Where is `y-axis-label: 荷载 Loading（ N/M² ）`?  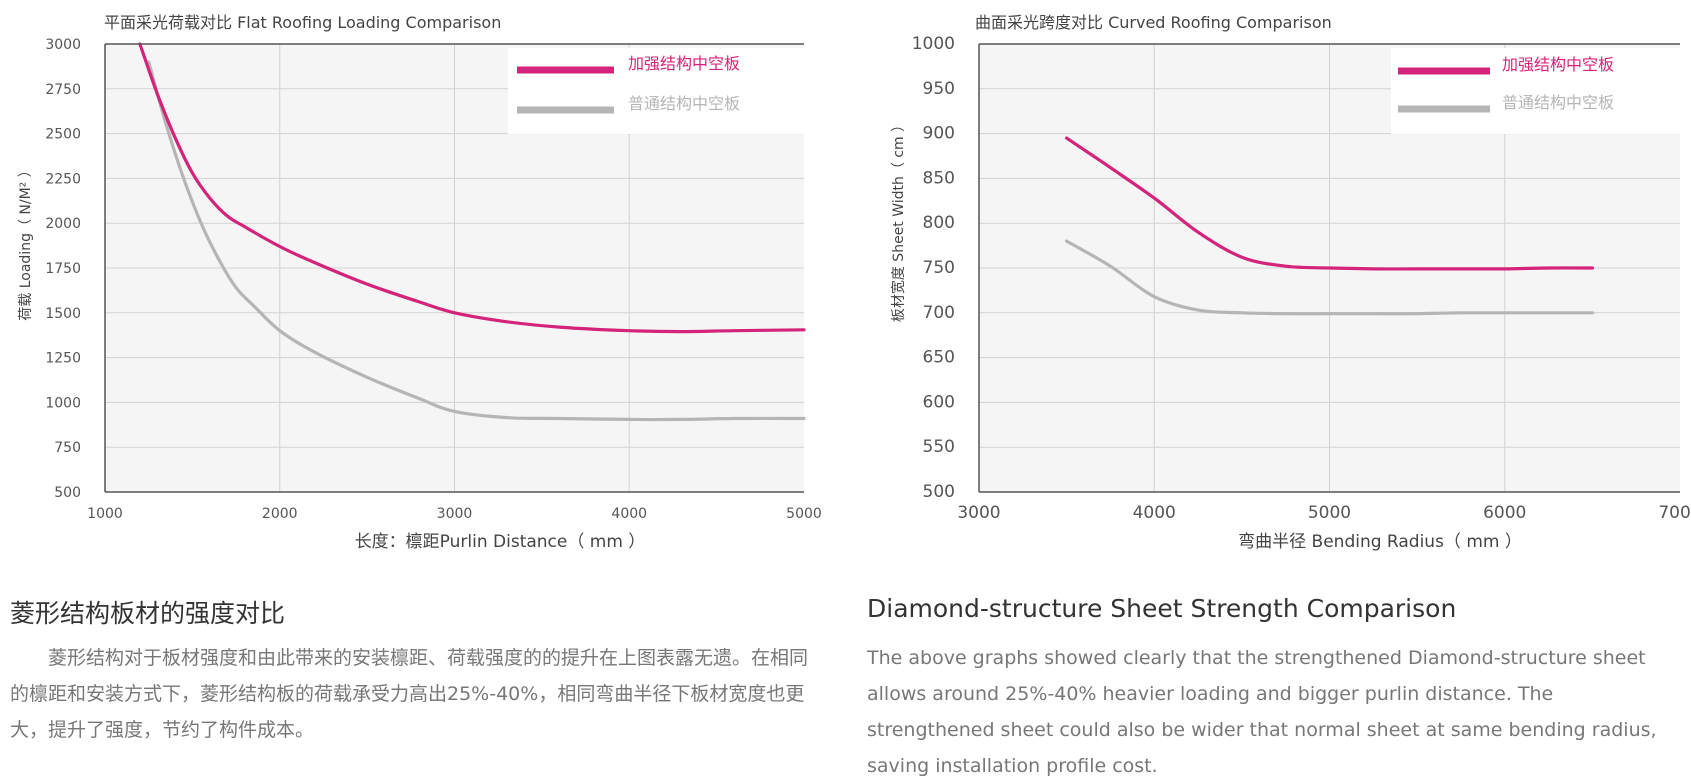 y-axis-label: 荷载 Loading（ N/M² ） is located at coordinates (26, 241).